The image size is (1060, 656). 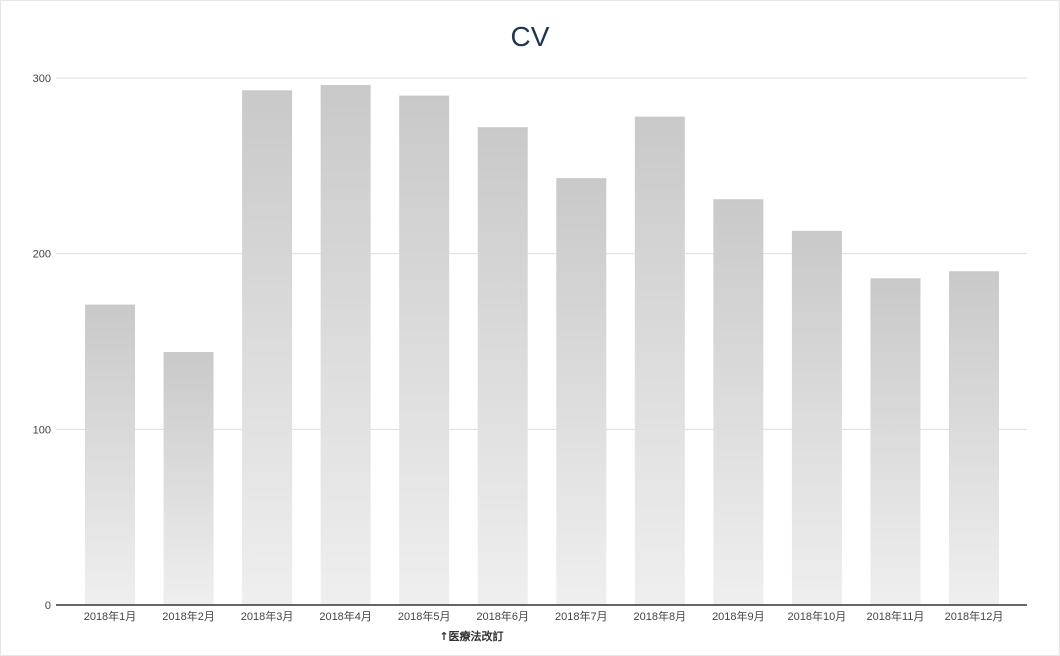 What do you see at coordinates (817, 616) in the screenshot?
I see `x-tick-label: 2018年10月` at bounding box center [817, 616].